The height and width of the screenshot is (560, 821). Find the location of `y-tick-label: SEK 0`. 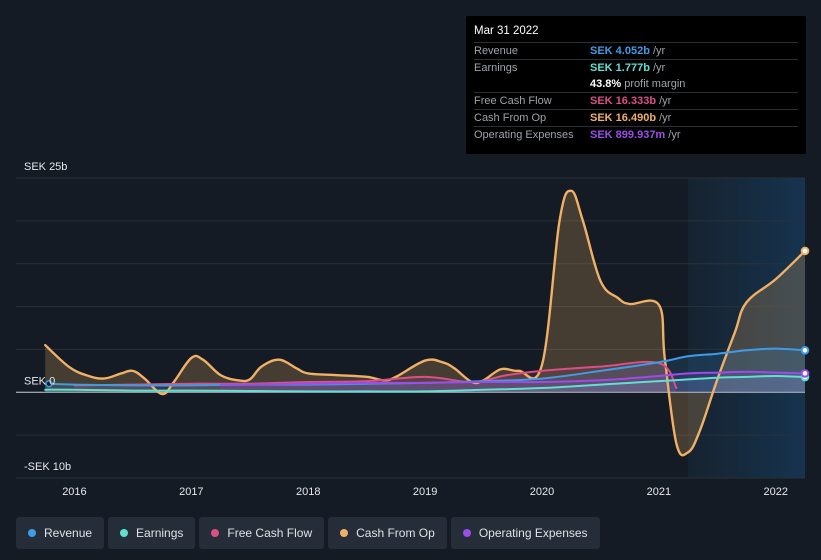

y-tick-label: SEK 0 is located at coordinates (39, 381).